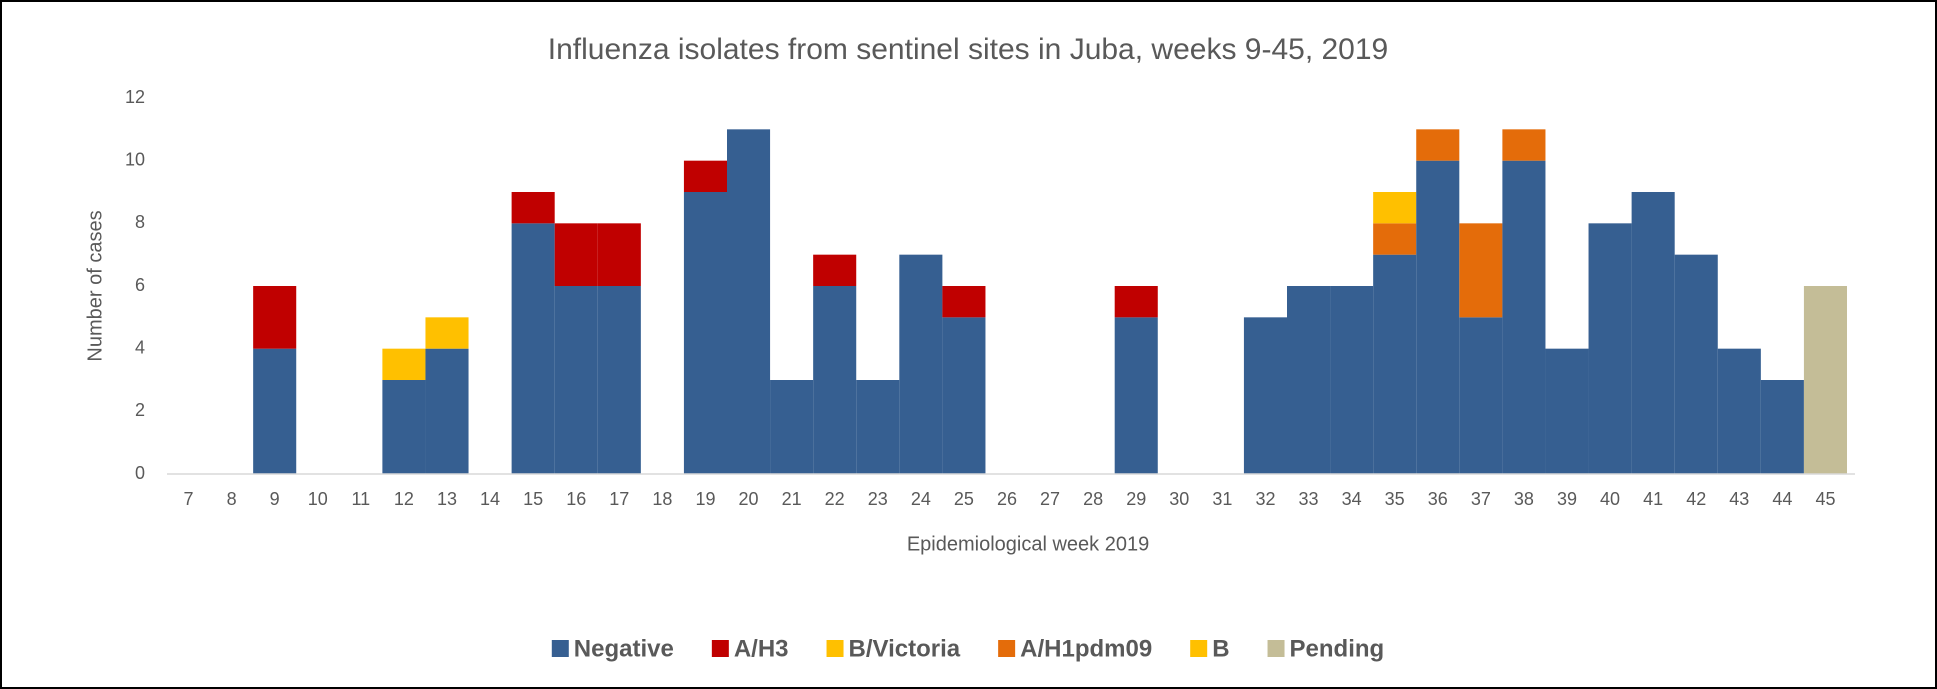 This screenshot has width=1937, height=689. I want to click on x-tick-label: 15, so click(533, 499).